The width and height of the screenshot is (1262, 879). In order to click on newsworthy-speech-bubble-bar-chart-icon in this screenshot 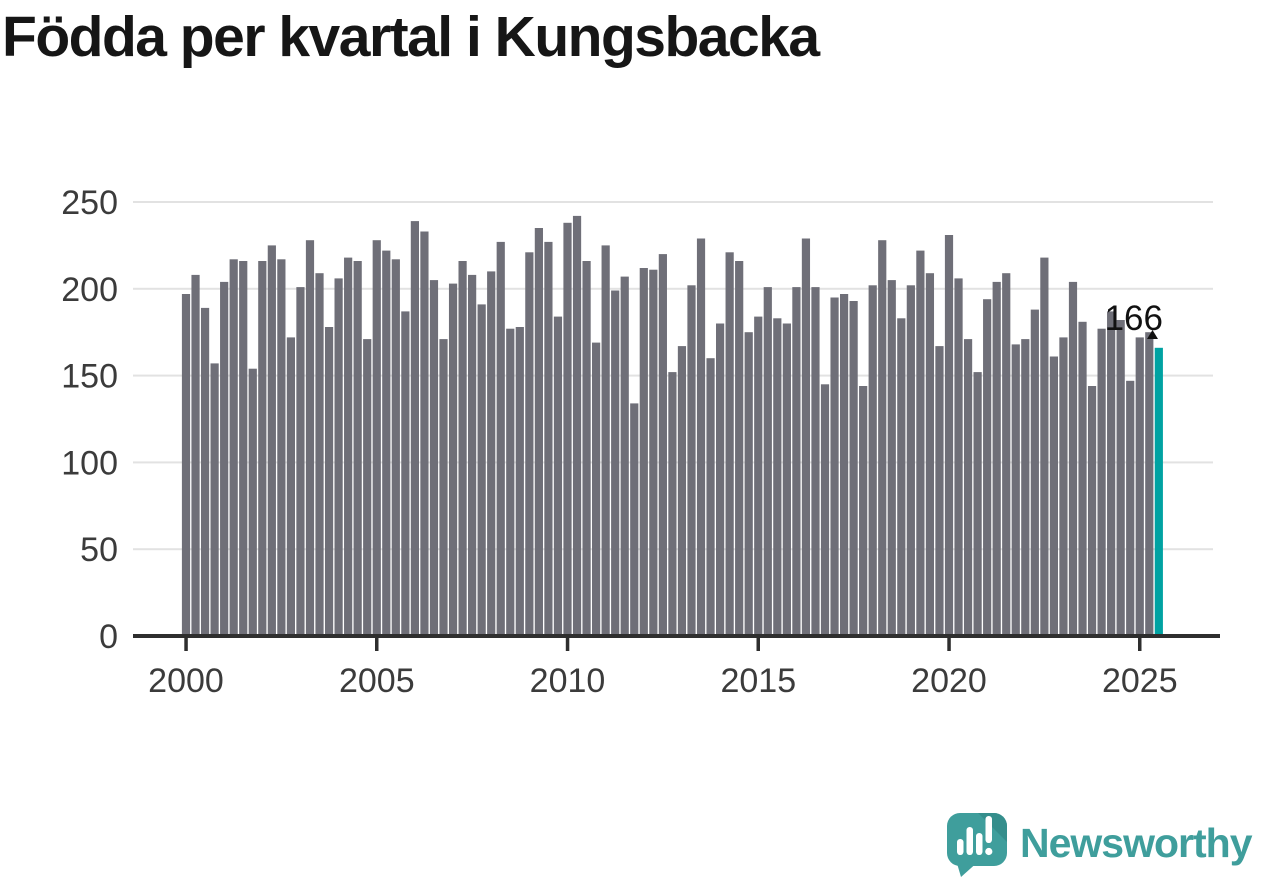, I will do `click(977, 845)`.